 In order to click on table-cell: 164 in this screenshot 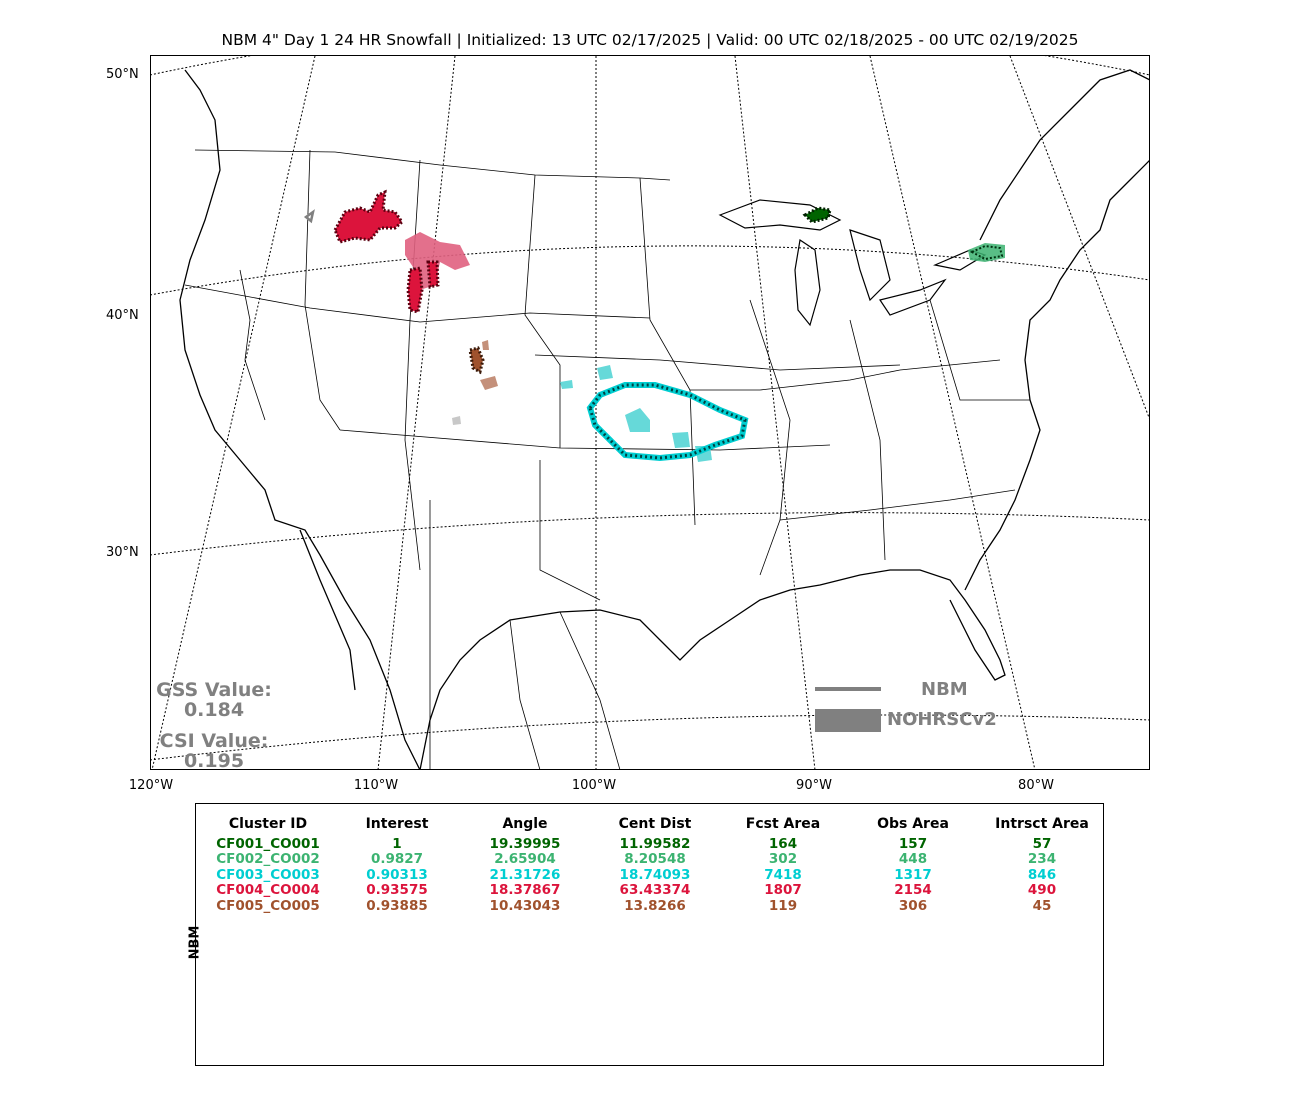, I will do `click(783, 844)`.